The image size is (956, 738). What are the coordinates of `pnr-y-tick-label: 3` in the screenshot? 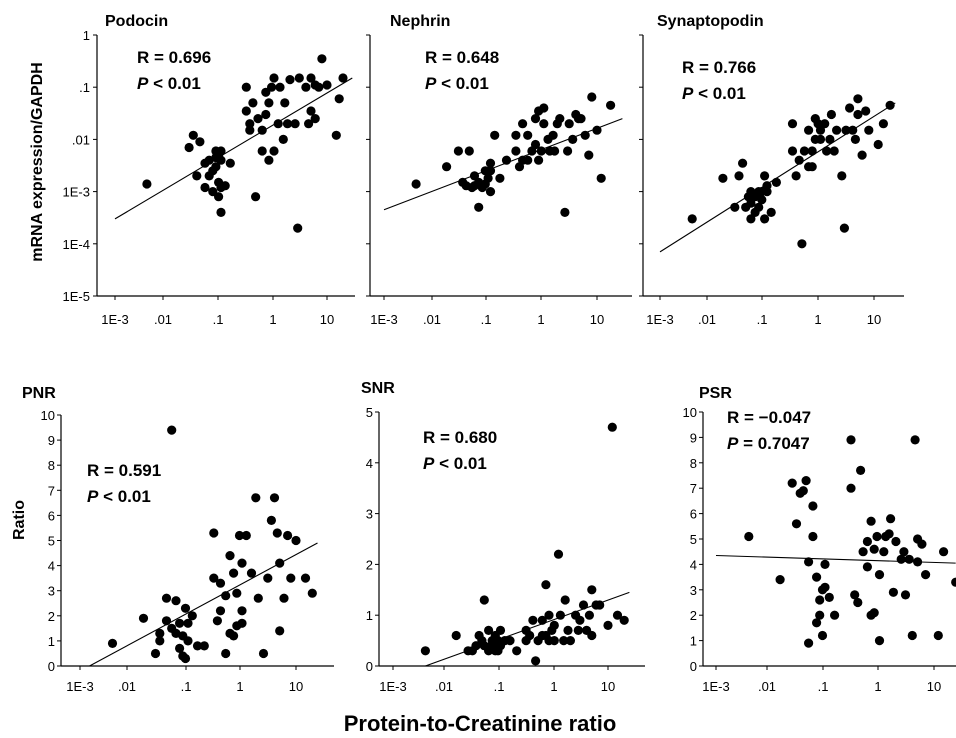 It's located at (51, 591).